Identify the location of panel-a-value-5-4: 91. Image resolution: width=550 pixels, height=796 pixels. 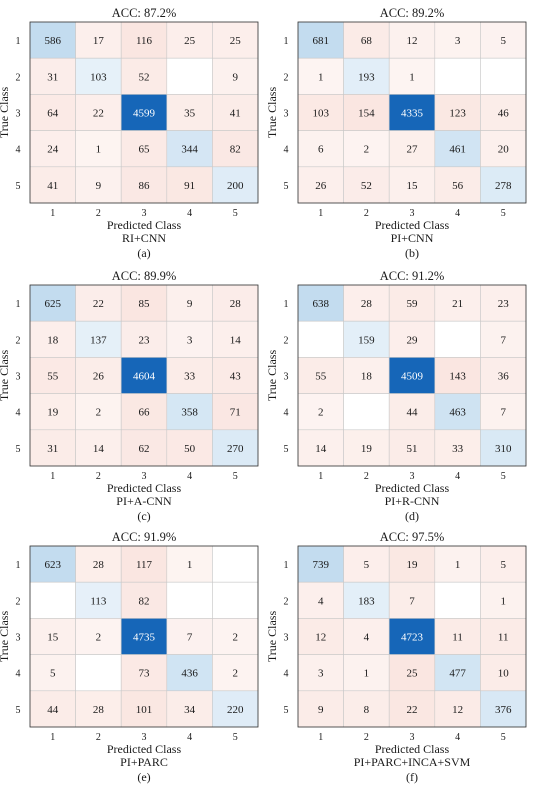
(189, 186).